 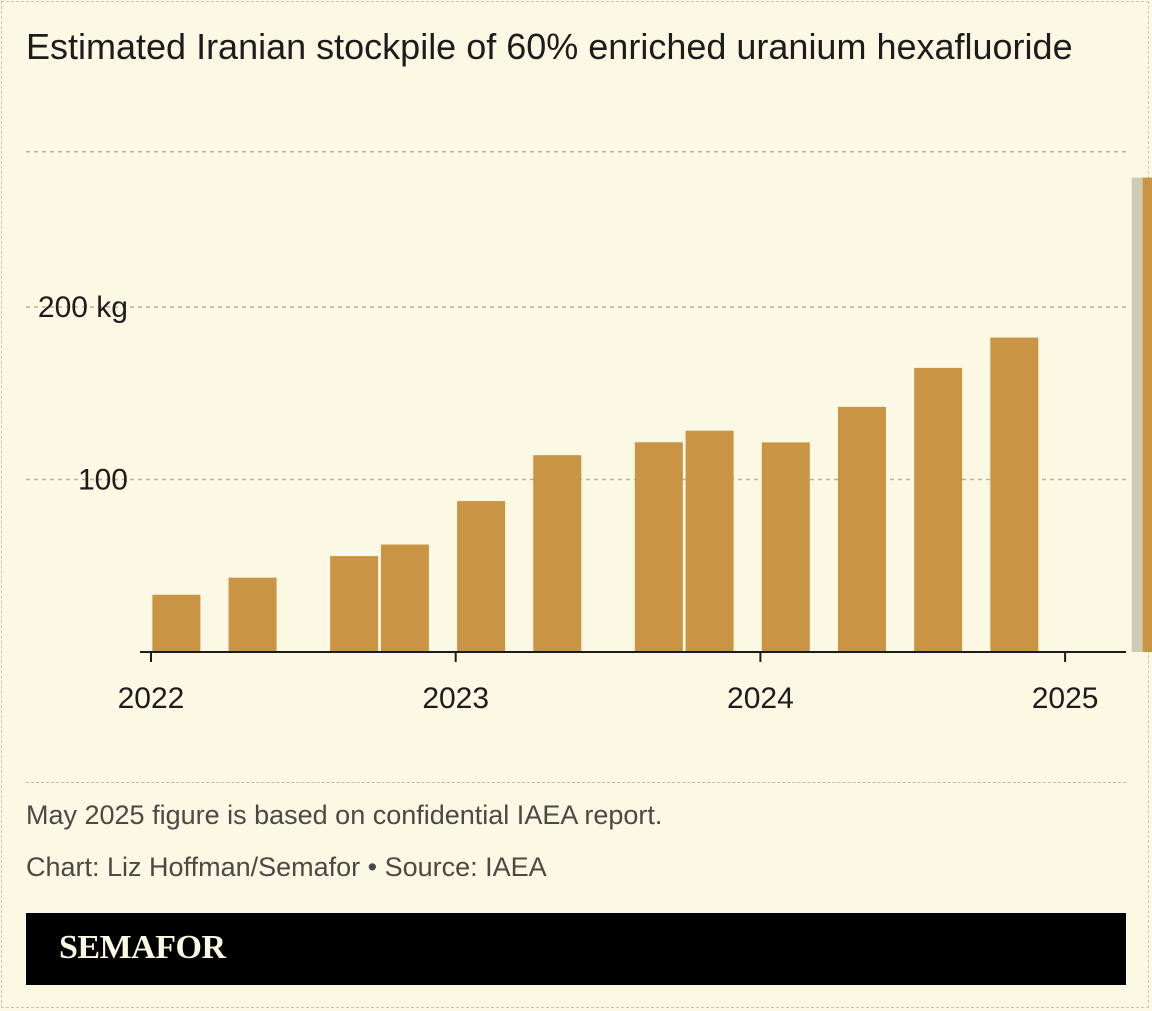 I want to click on x-tick-label-2024: 2024, so click(x=760, y=698).